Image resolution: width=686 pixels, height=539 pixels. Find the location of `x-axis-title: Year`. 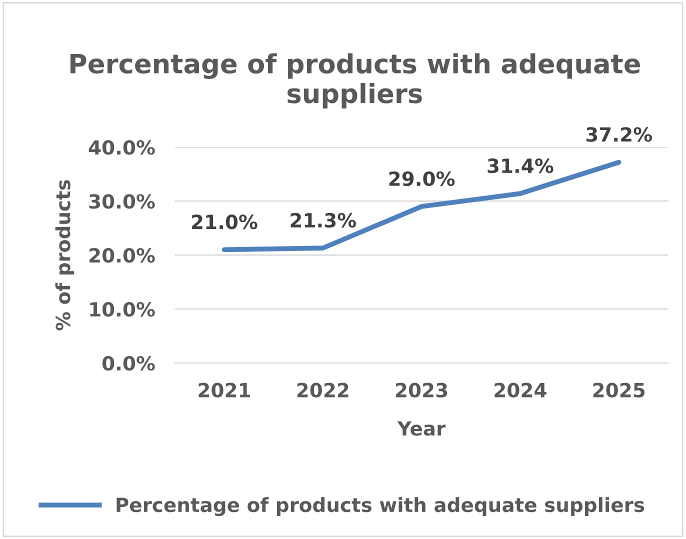

x-axis-title: Year is located at coordinates (421, 428).